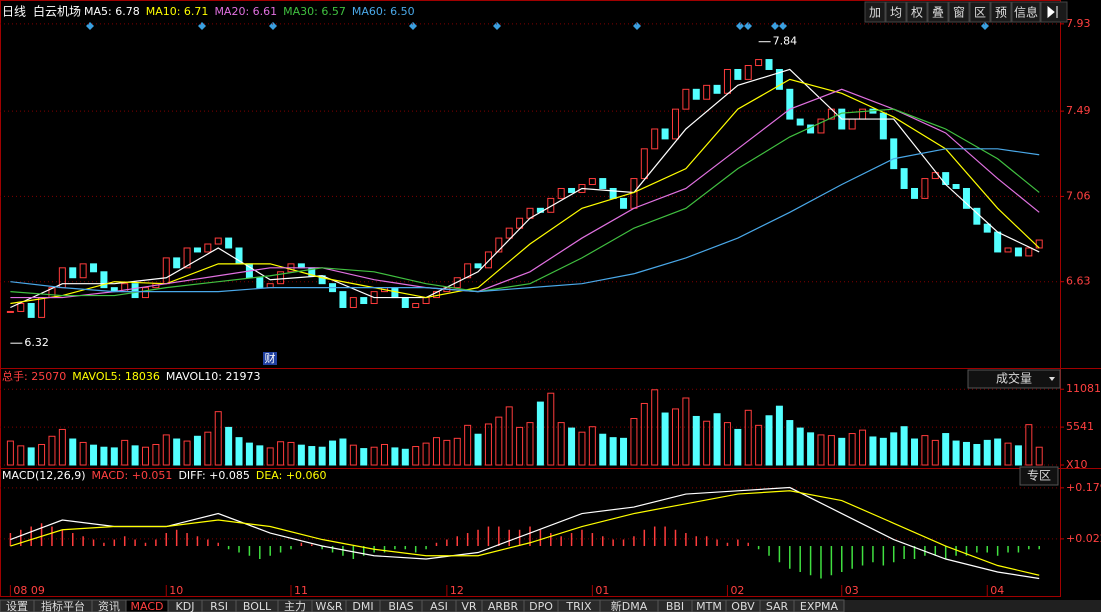 The width and height of the screenshot is (1101, 612). Describe the element at coordinates (257, 606) in the screenshot. I see `tab-label: BOLL` at that location.